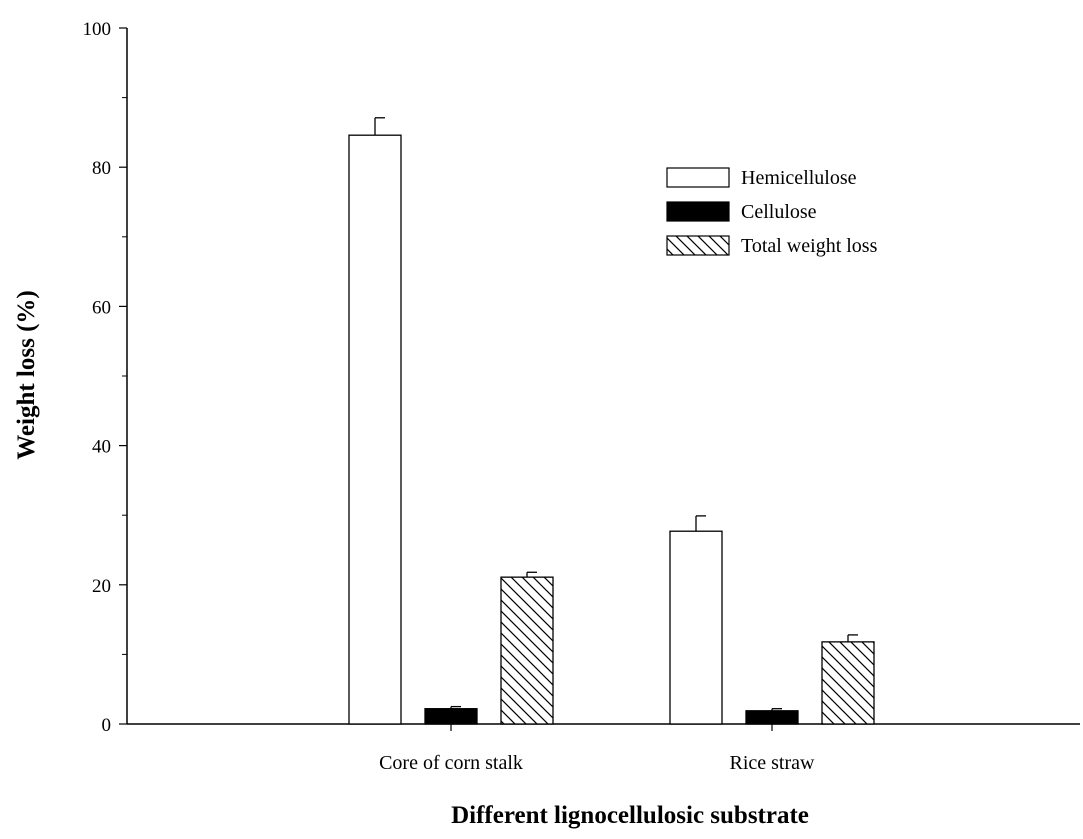 The height and width of the screenshot is (839, 1083). I want to click on legend: Hemicellulose Cellulose Total weight loss, so click(772, 212).